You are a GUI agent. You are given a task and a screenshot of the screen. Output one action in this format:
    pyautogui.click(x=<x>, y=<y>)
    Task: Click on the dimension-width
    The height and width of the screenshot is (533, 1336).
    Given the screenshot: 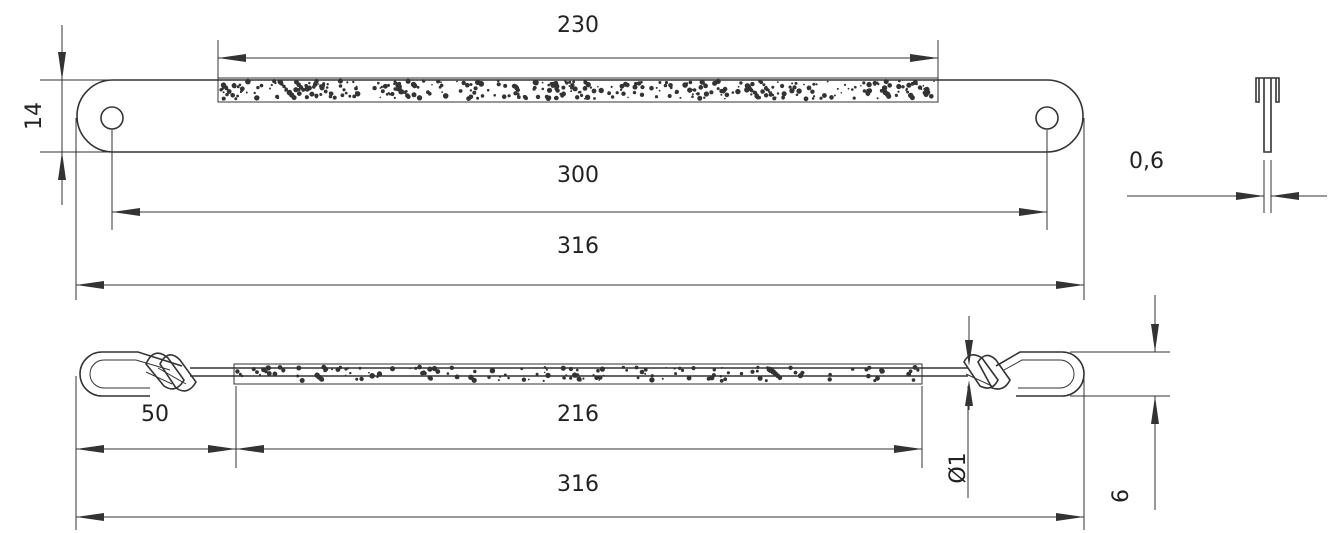 What is the action you would take?
    pyautogui.click(x=62, y=115)
    